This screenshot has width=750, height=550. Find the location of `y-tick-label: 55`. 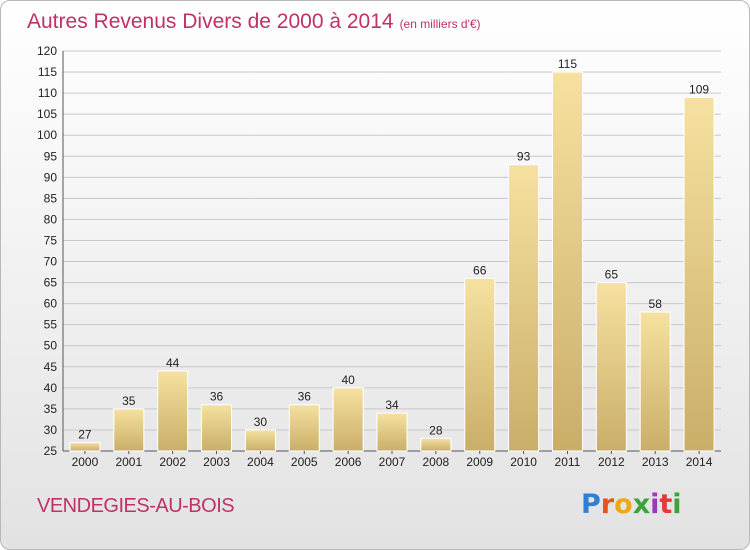

y-tick-label: 55 is located at coordinates (51, 325).